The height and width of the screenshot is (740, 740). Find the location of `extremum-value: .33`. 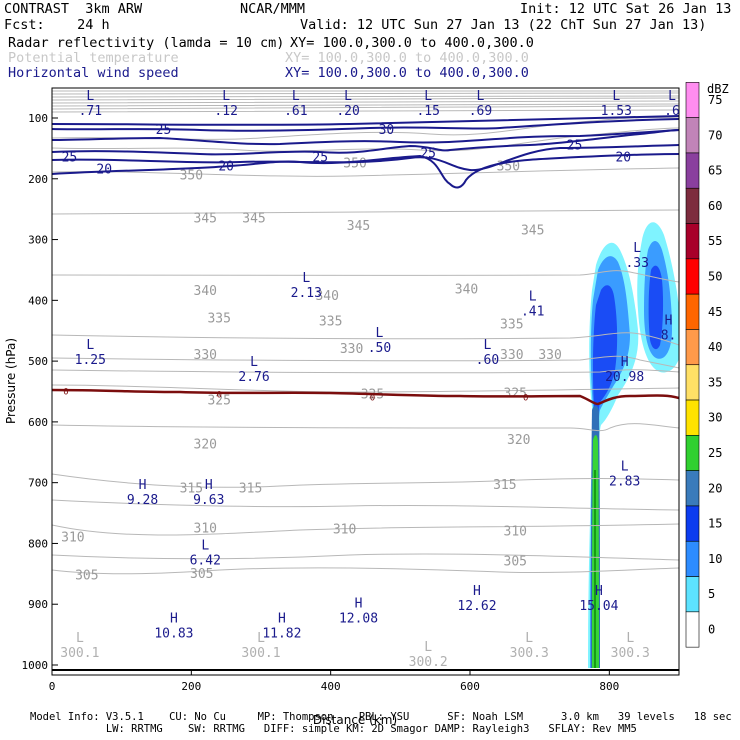

extremum-value: .33 is located at coordinates (636, 263).